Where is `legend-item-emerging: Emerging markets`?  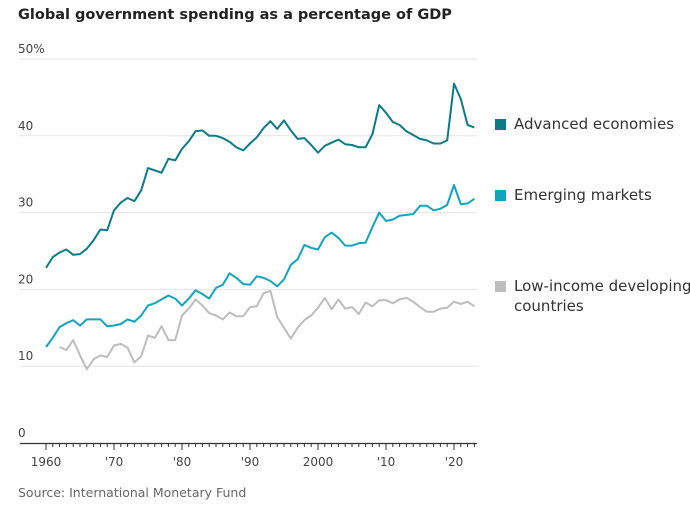 legend-item-emerging: Emerging markets is located at coordinates (592, 195).